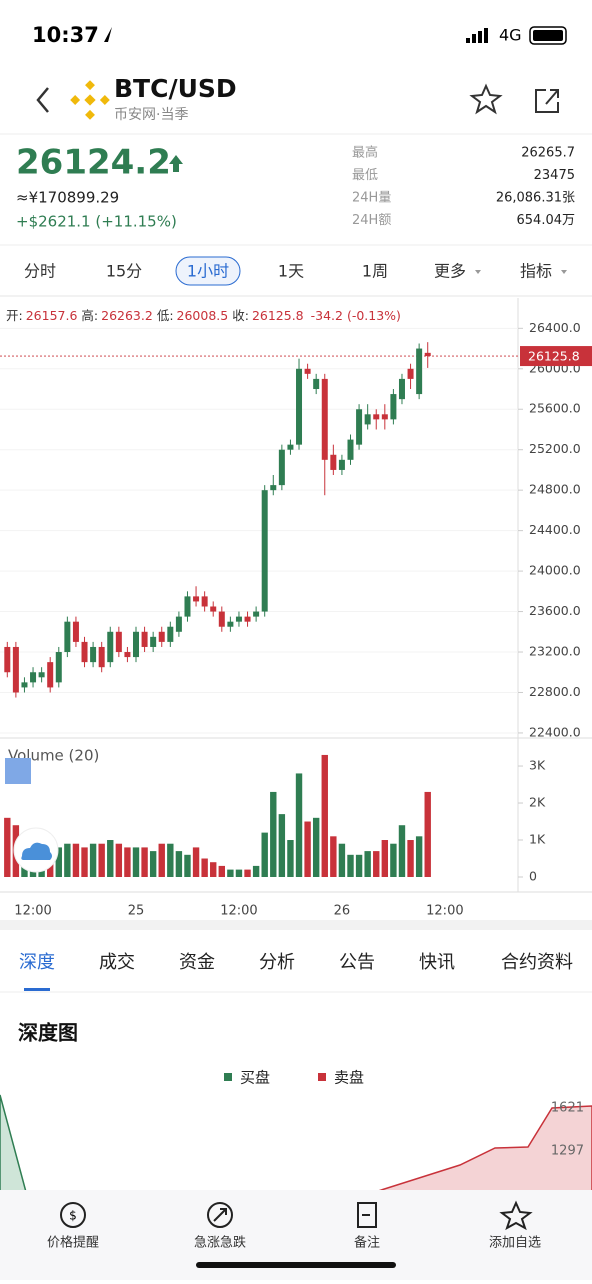  Describe the element at coordinates (365, 175) in the screenshot. I see `stat-label: 最低` at that location.